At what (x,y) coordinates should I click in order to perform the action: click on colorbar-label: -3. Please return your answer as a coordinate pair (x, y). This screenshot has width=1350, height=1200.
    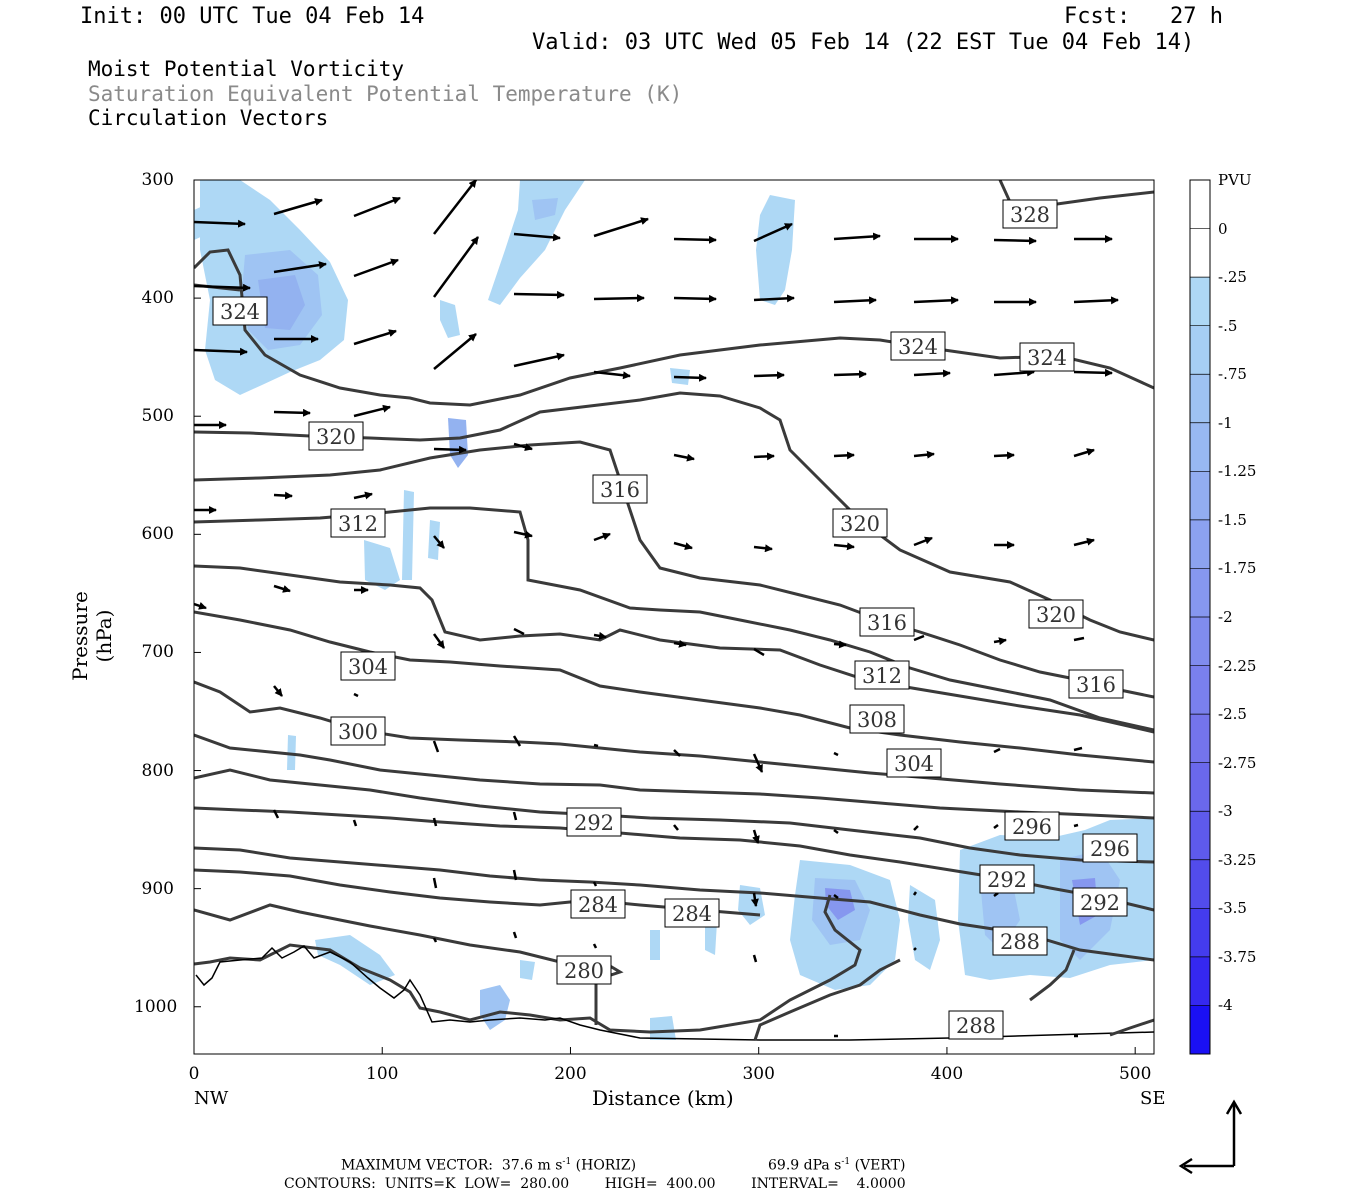
    Looking at the image, I should click on (1225, 811).